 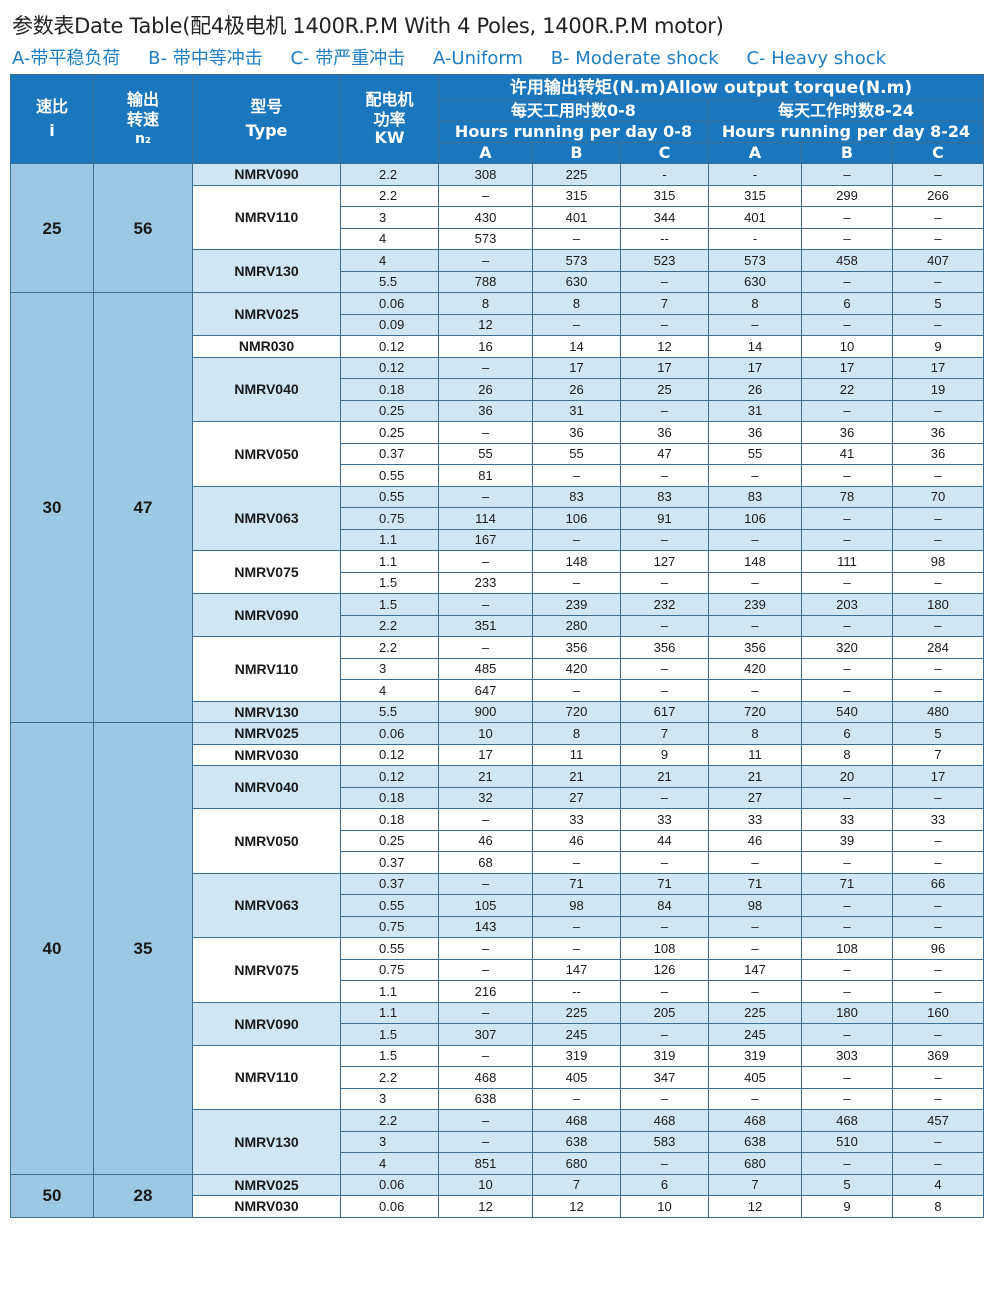 I want to click on speed-cell: 35, so click(x=143, y=948).